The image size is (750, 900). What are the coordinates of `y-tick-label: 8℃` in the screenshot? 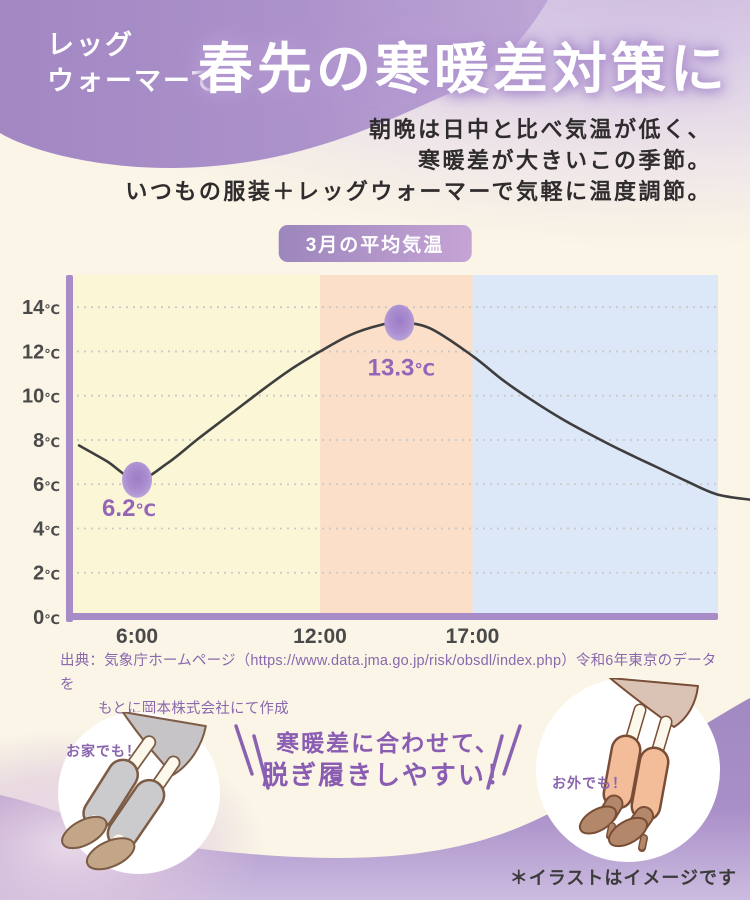 It's located at (46, 441).